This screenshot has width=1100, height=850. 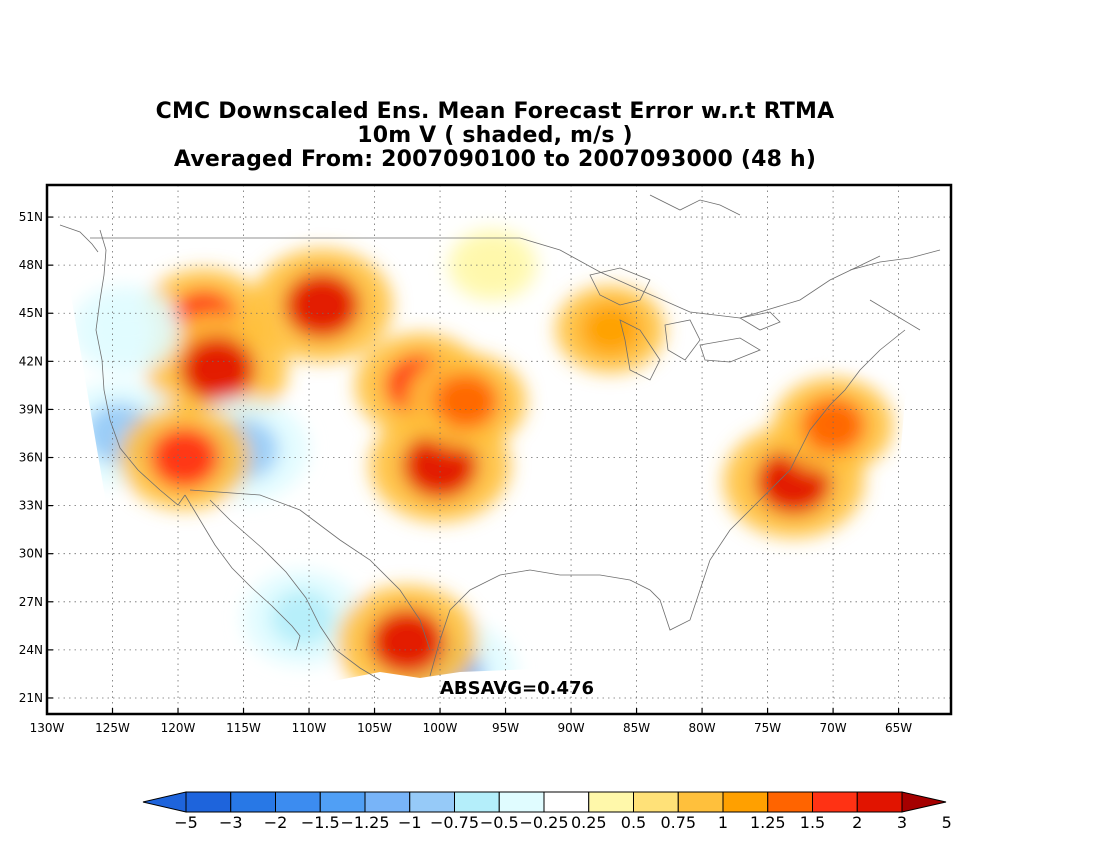 I want to click on great-lakes-outline, so click(x=685, y=324).